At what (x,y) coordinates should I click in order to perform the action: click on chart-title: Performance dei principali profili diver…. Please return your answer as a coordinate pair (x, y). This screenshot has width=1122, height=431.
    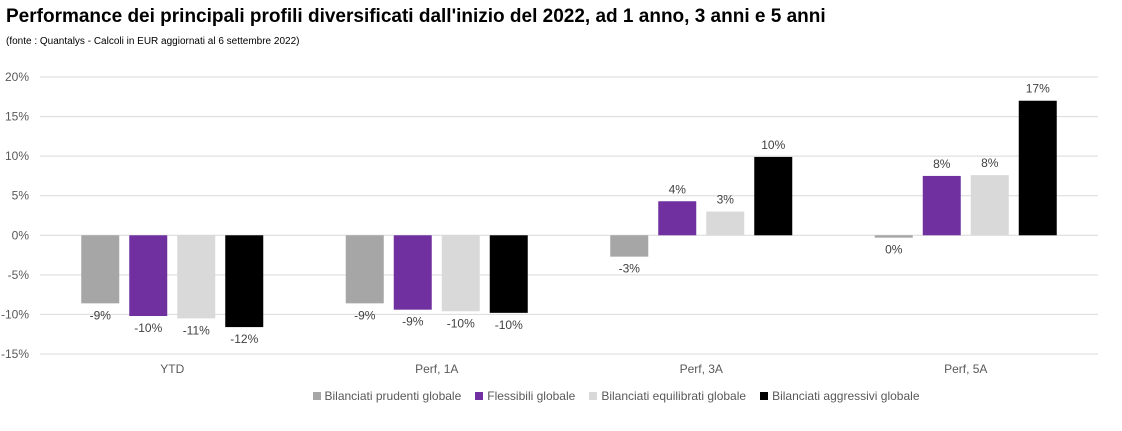
    Looking at the image, I should click on (416, 16).